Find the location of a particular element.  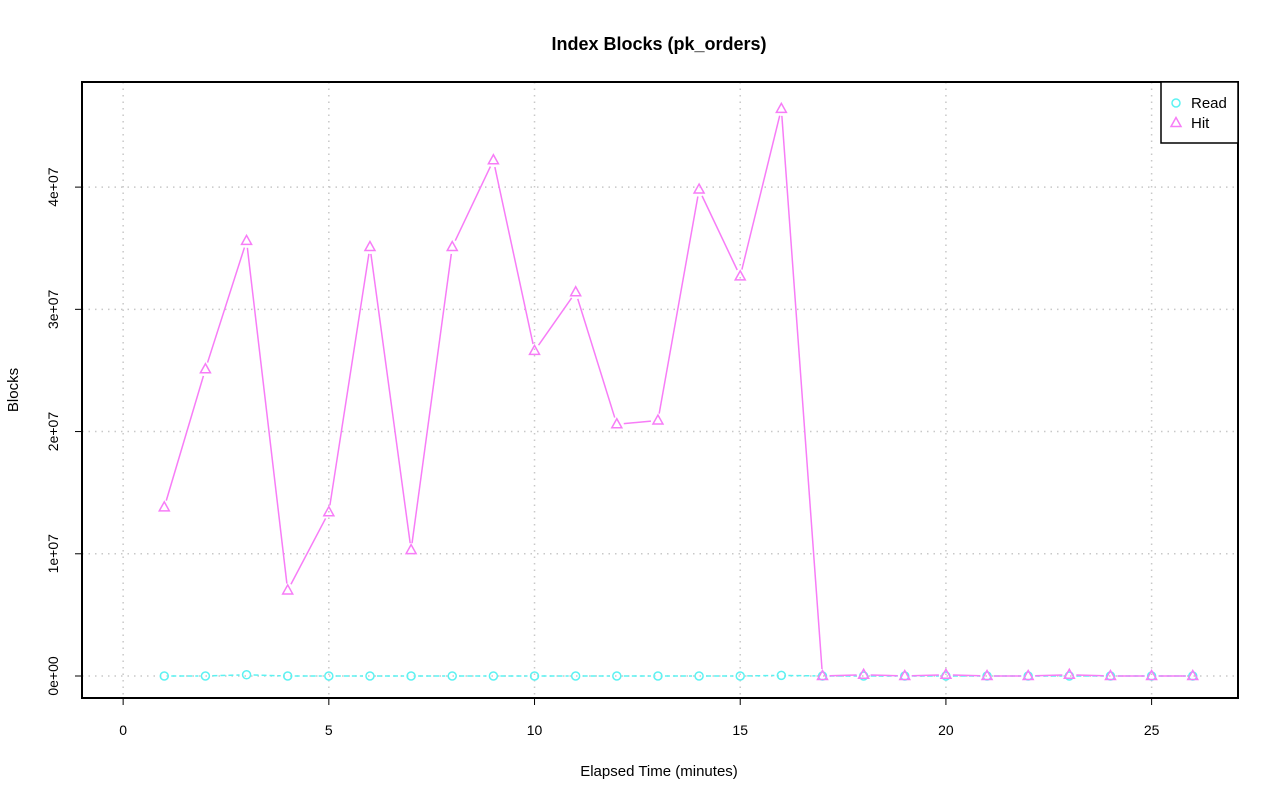

x-tick-label: 15 is located at coordinates (740, 730).